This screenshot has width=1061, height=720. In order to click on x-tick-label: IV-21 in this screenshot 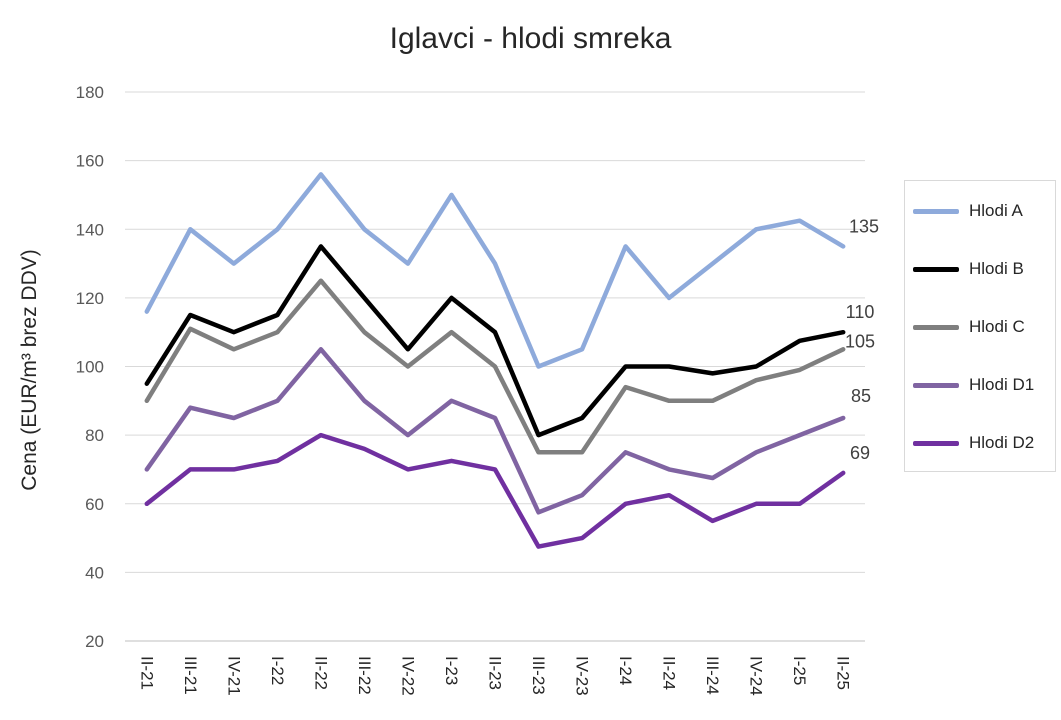, I will do `click(233, 676)`.